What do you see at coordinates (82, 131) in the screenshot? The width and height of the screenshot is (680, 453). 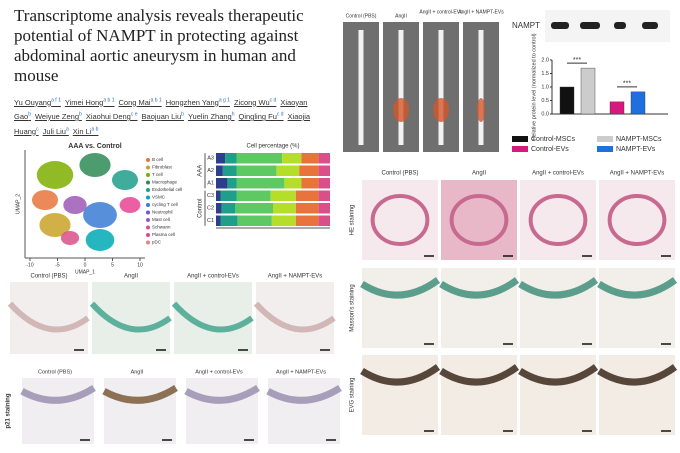 I see `author-name: Xin Li` at bounding box center [82, 131].